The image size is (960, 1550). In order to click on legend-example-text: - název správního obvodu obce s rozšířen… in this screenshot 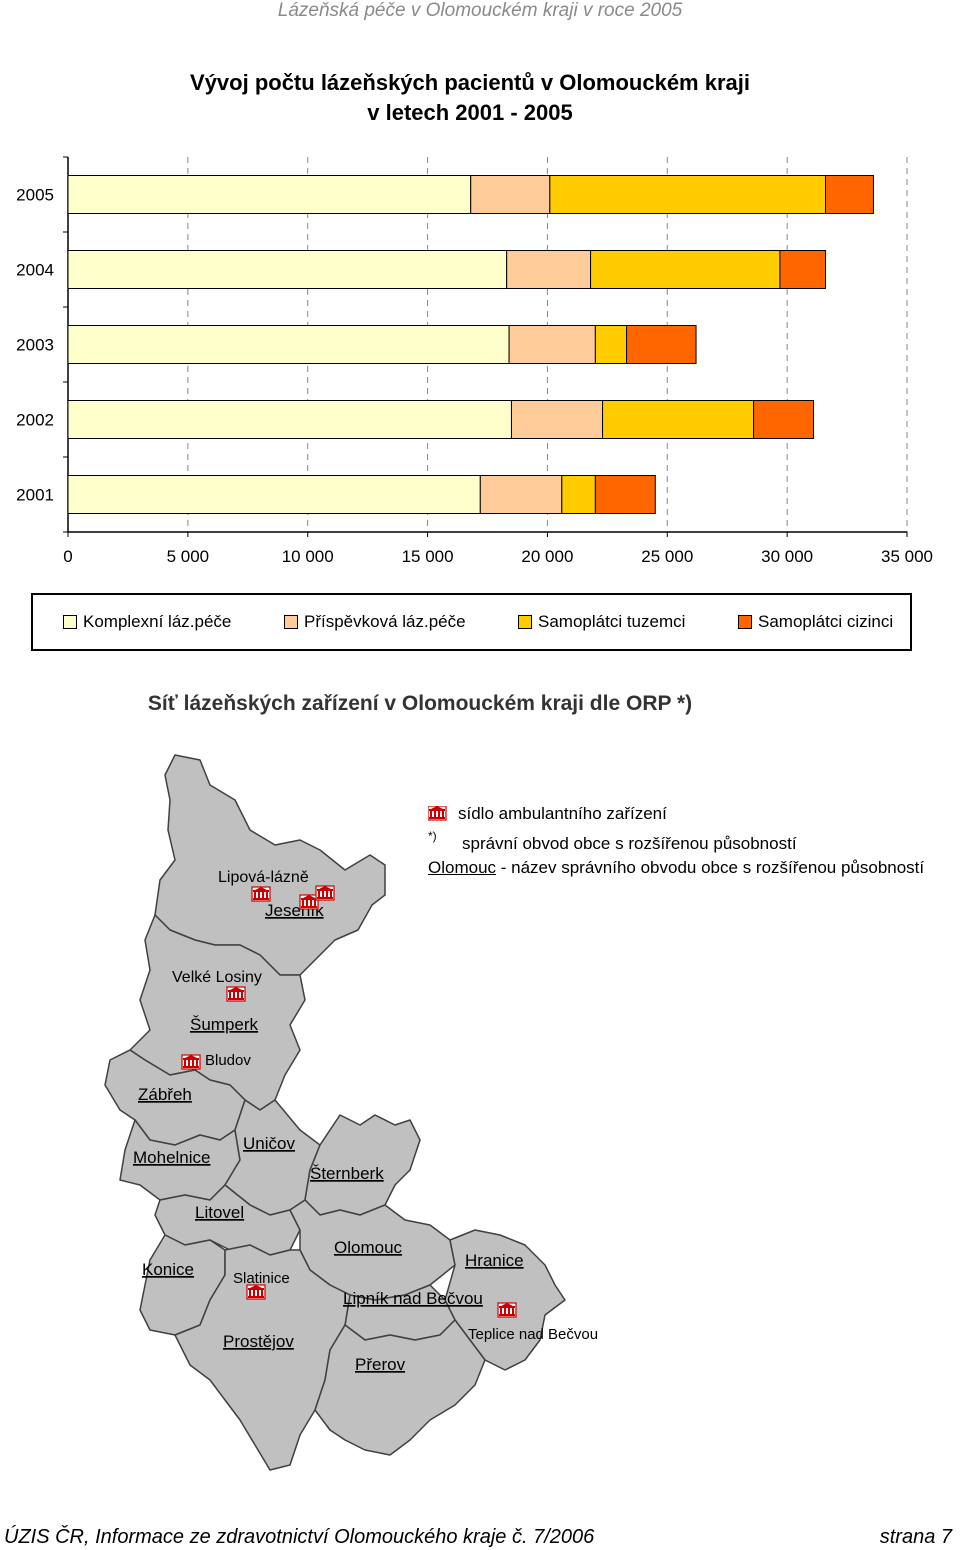, I will do `click(710, 867)`.